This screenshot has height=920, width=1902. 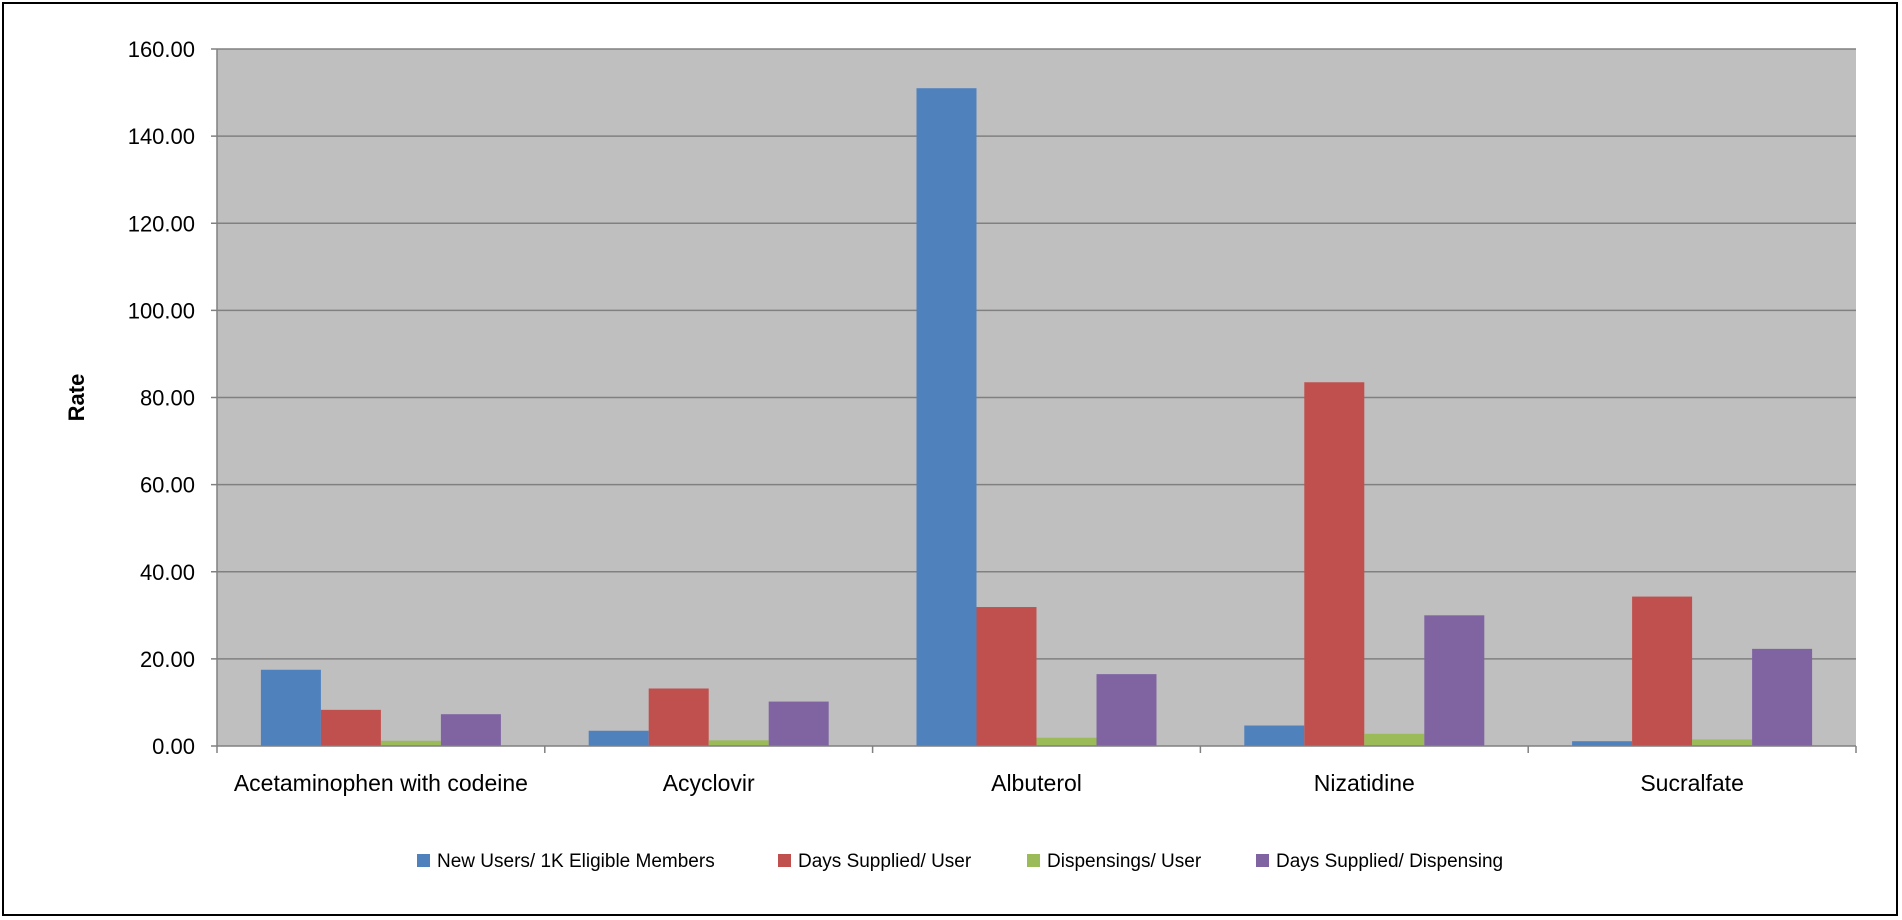 I want to click on y-tick-label: 20.00, so click(x=167, y=659).